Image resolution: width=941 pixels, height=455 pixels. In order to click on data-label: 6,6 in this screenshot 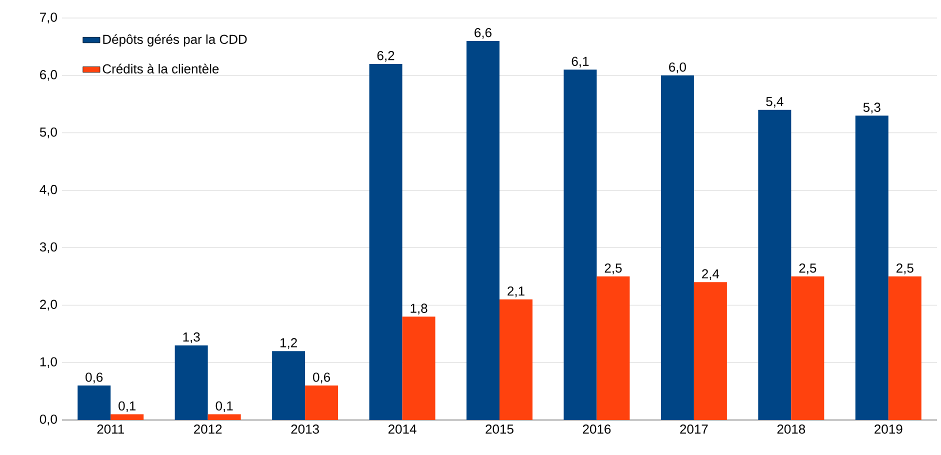, I will do `click(483, 33)`.